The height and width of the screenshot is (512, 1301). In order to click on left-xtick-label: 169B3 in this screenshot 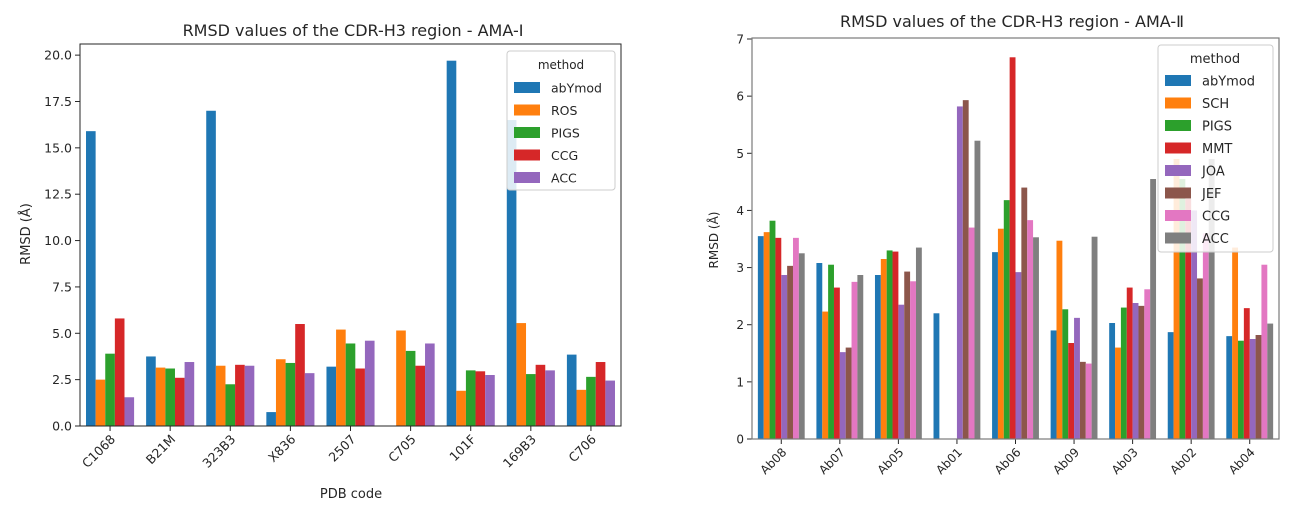, I will do `click(519, 451)`.